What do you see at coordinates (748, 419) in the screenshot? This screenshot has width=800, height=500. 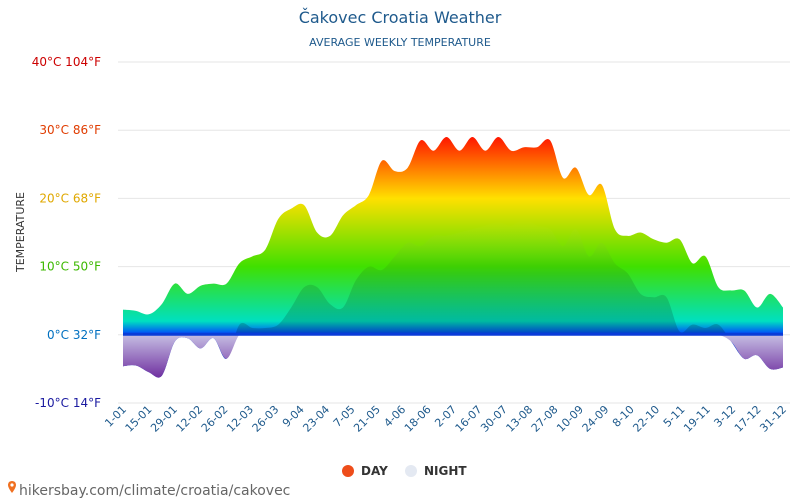 I see `x-tick-label: 17-12` at bounding box center [748, 419].